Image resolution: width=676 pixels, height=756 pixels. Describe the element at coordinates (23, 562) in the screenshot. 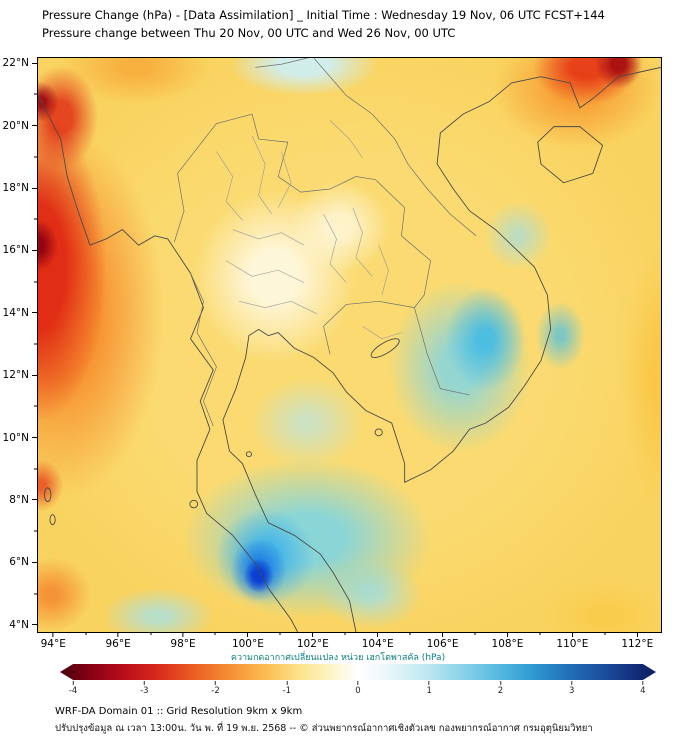

I see `latitude-tick: 6°N` at that location.